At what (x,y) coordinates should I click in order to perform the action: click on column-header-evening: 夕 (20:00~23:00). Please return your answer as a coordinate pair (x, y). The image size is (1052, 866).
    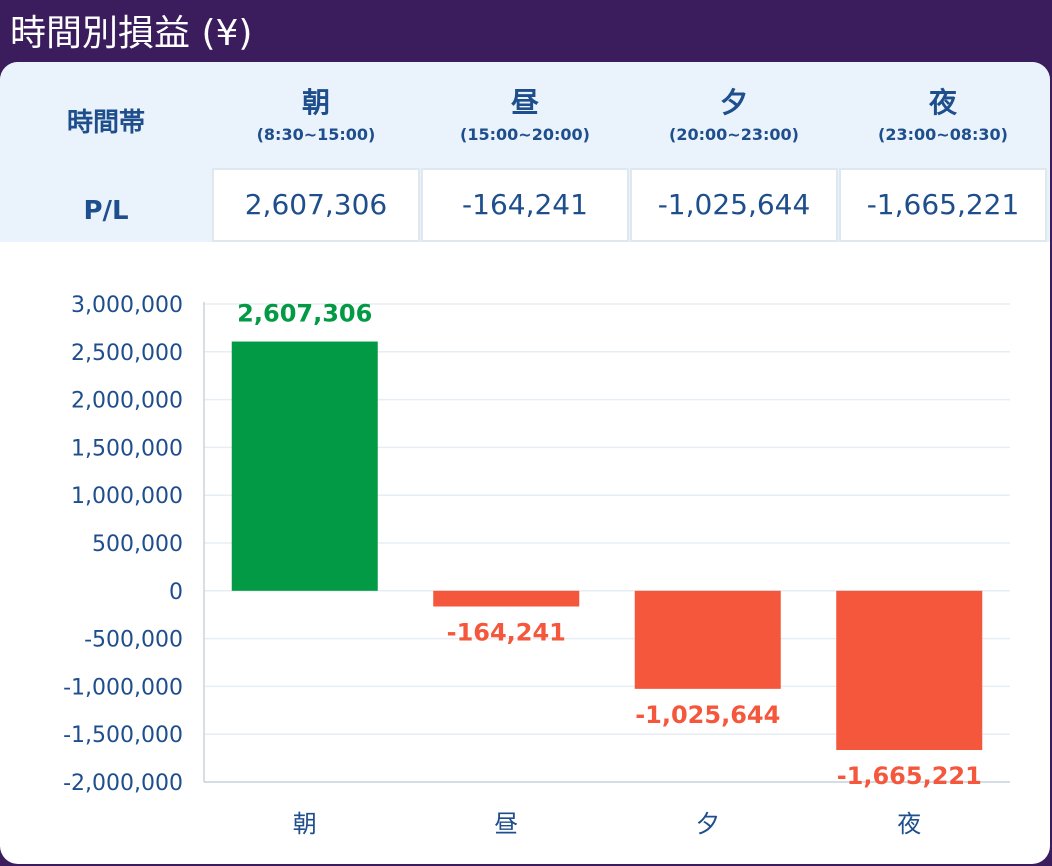
    Looking at the image, I should click on (734, 116).